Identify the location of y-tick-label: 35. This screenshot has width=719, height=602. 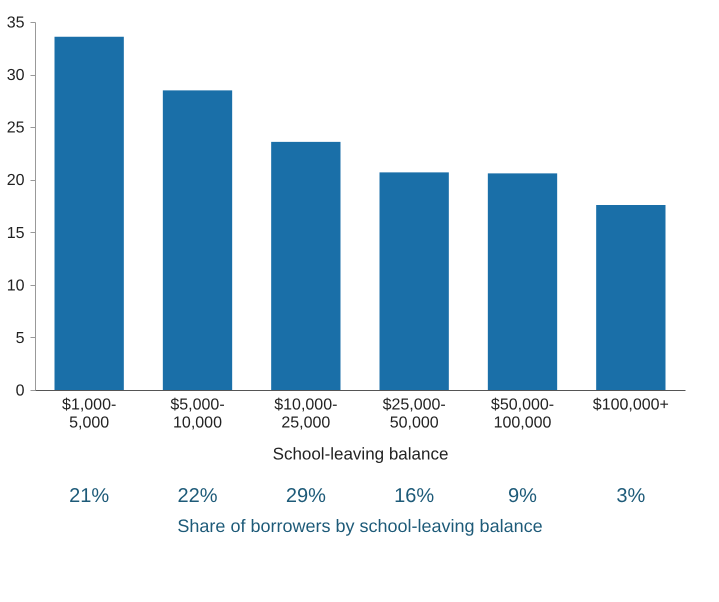
(15, 23).